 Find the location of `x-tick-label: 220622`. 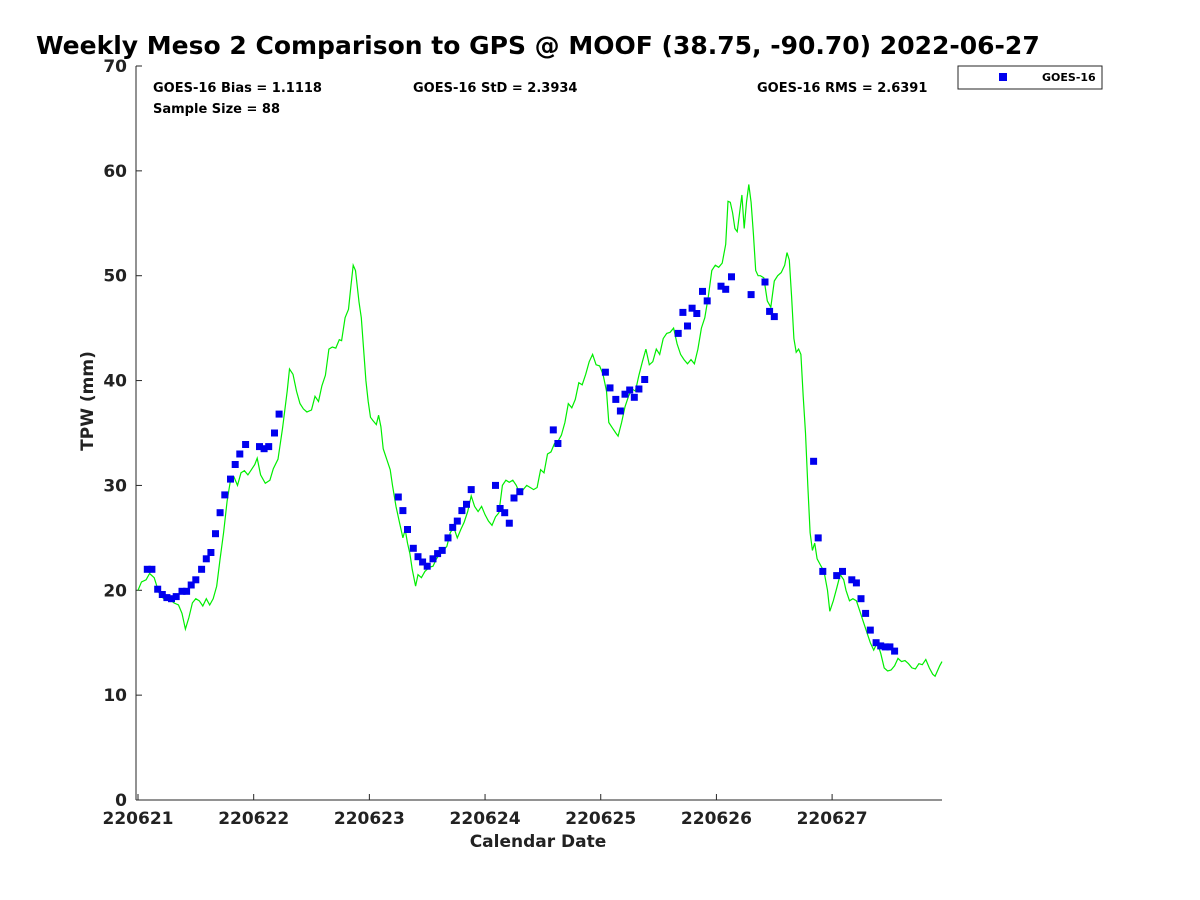

x-tick-label: 220622 is located at coordinates (253, 819).